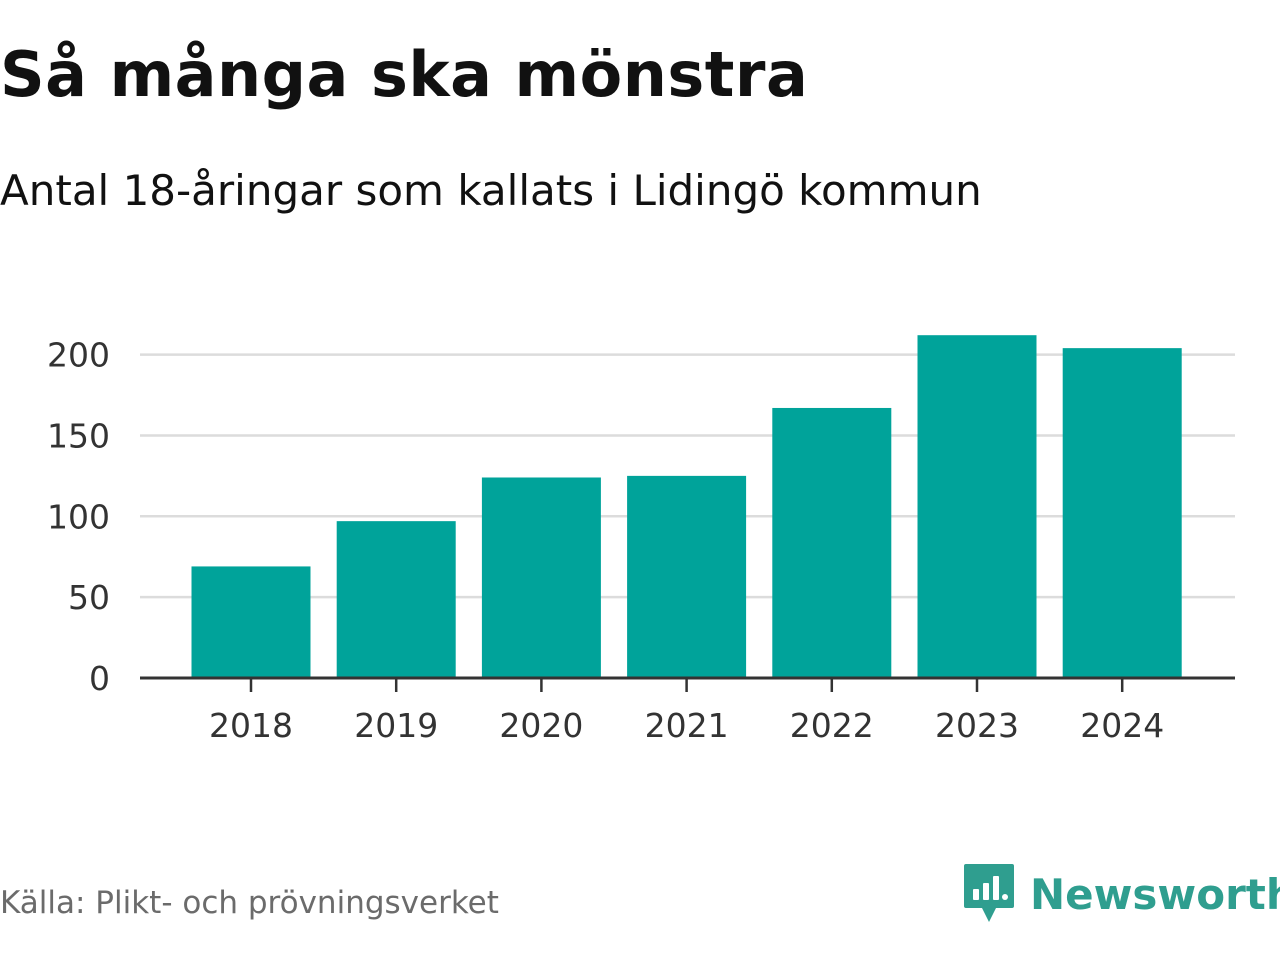 This screenshot has width=1280, height=960. I want to click on bar-2022, so click(832, 542).